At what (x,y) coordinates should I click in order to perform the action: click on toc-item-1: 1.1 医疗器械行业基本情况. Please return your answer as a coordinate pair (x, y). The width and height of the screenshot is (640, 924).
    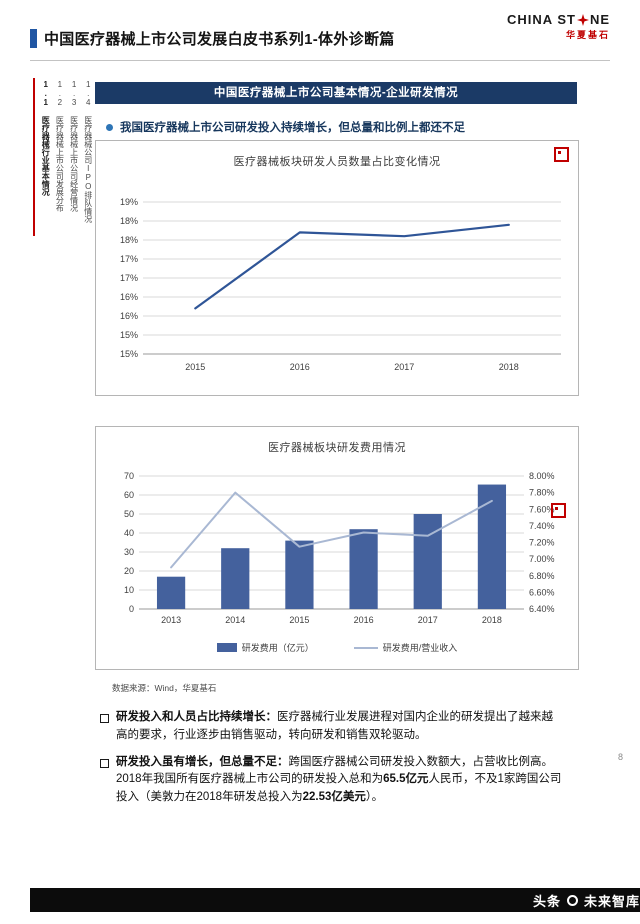
    Looking at the image, I should click on (46, 138).